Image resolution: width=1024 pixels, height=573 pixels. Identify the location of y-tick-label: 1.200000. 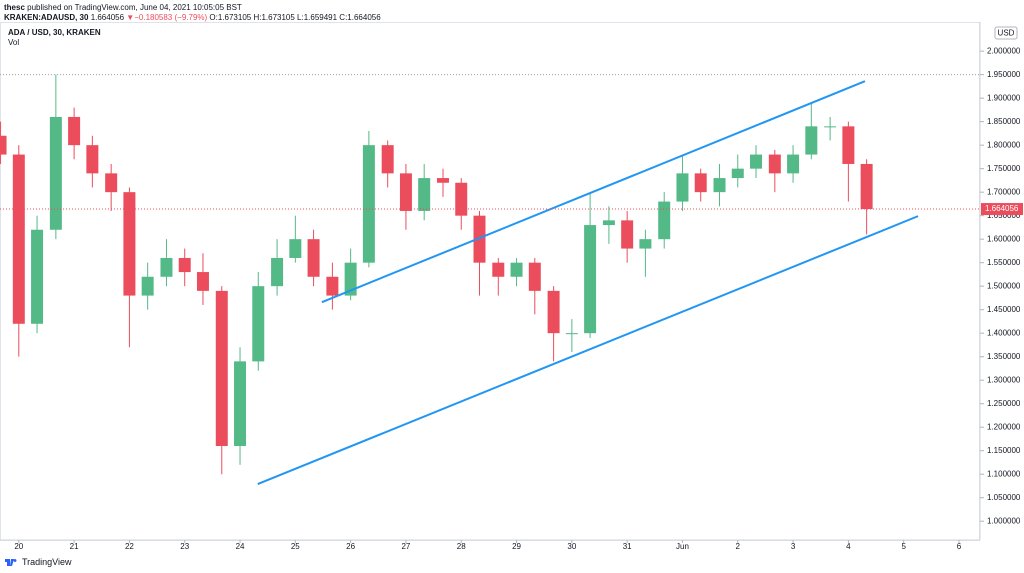
(1004, 426).